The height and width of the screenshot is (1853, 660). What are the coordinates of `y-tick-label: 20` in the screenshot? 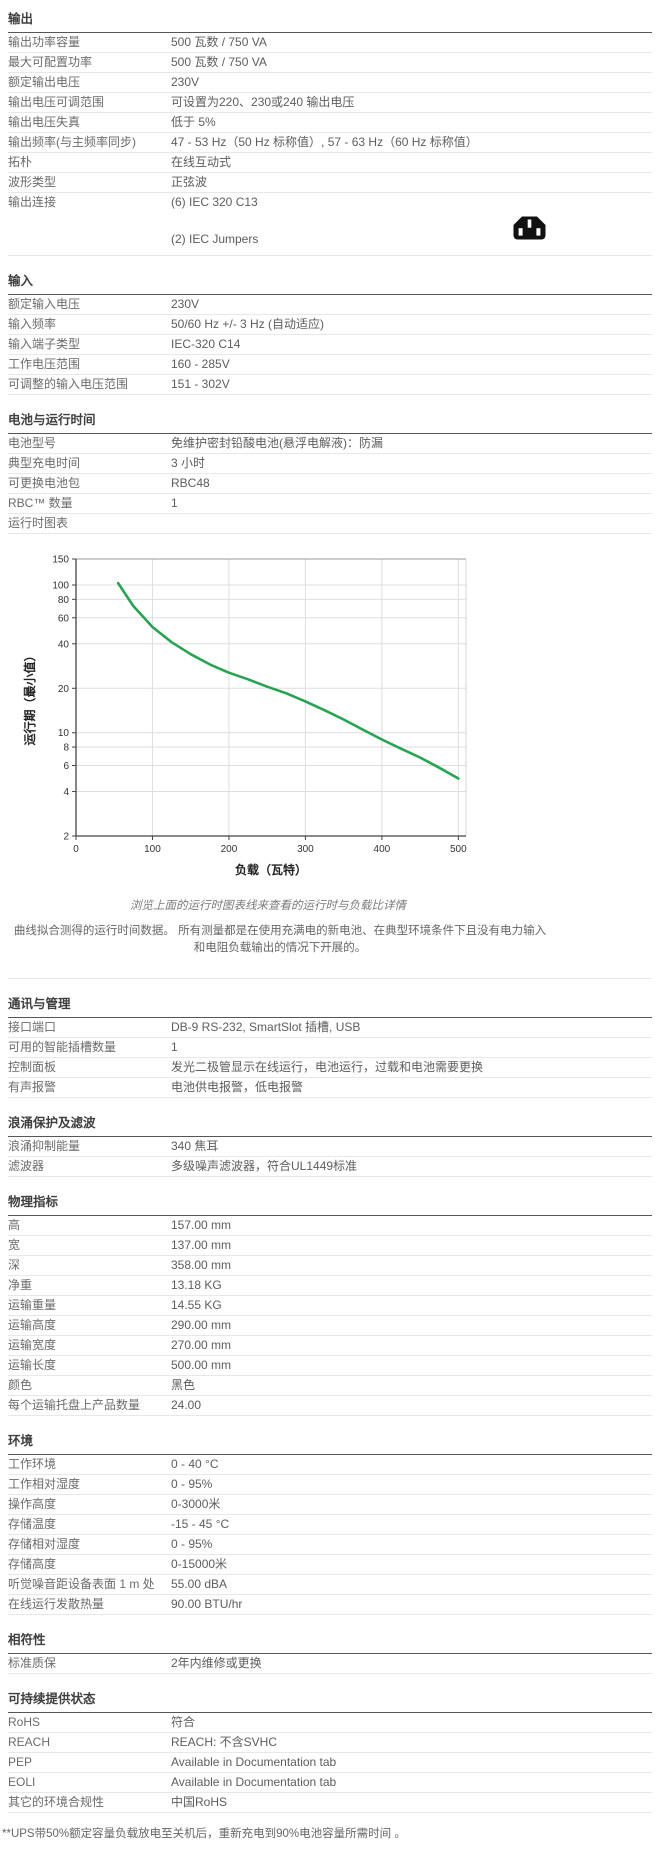 It's located at (64, 689).